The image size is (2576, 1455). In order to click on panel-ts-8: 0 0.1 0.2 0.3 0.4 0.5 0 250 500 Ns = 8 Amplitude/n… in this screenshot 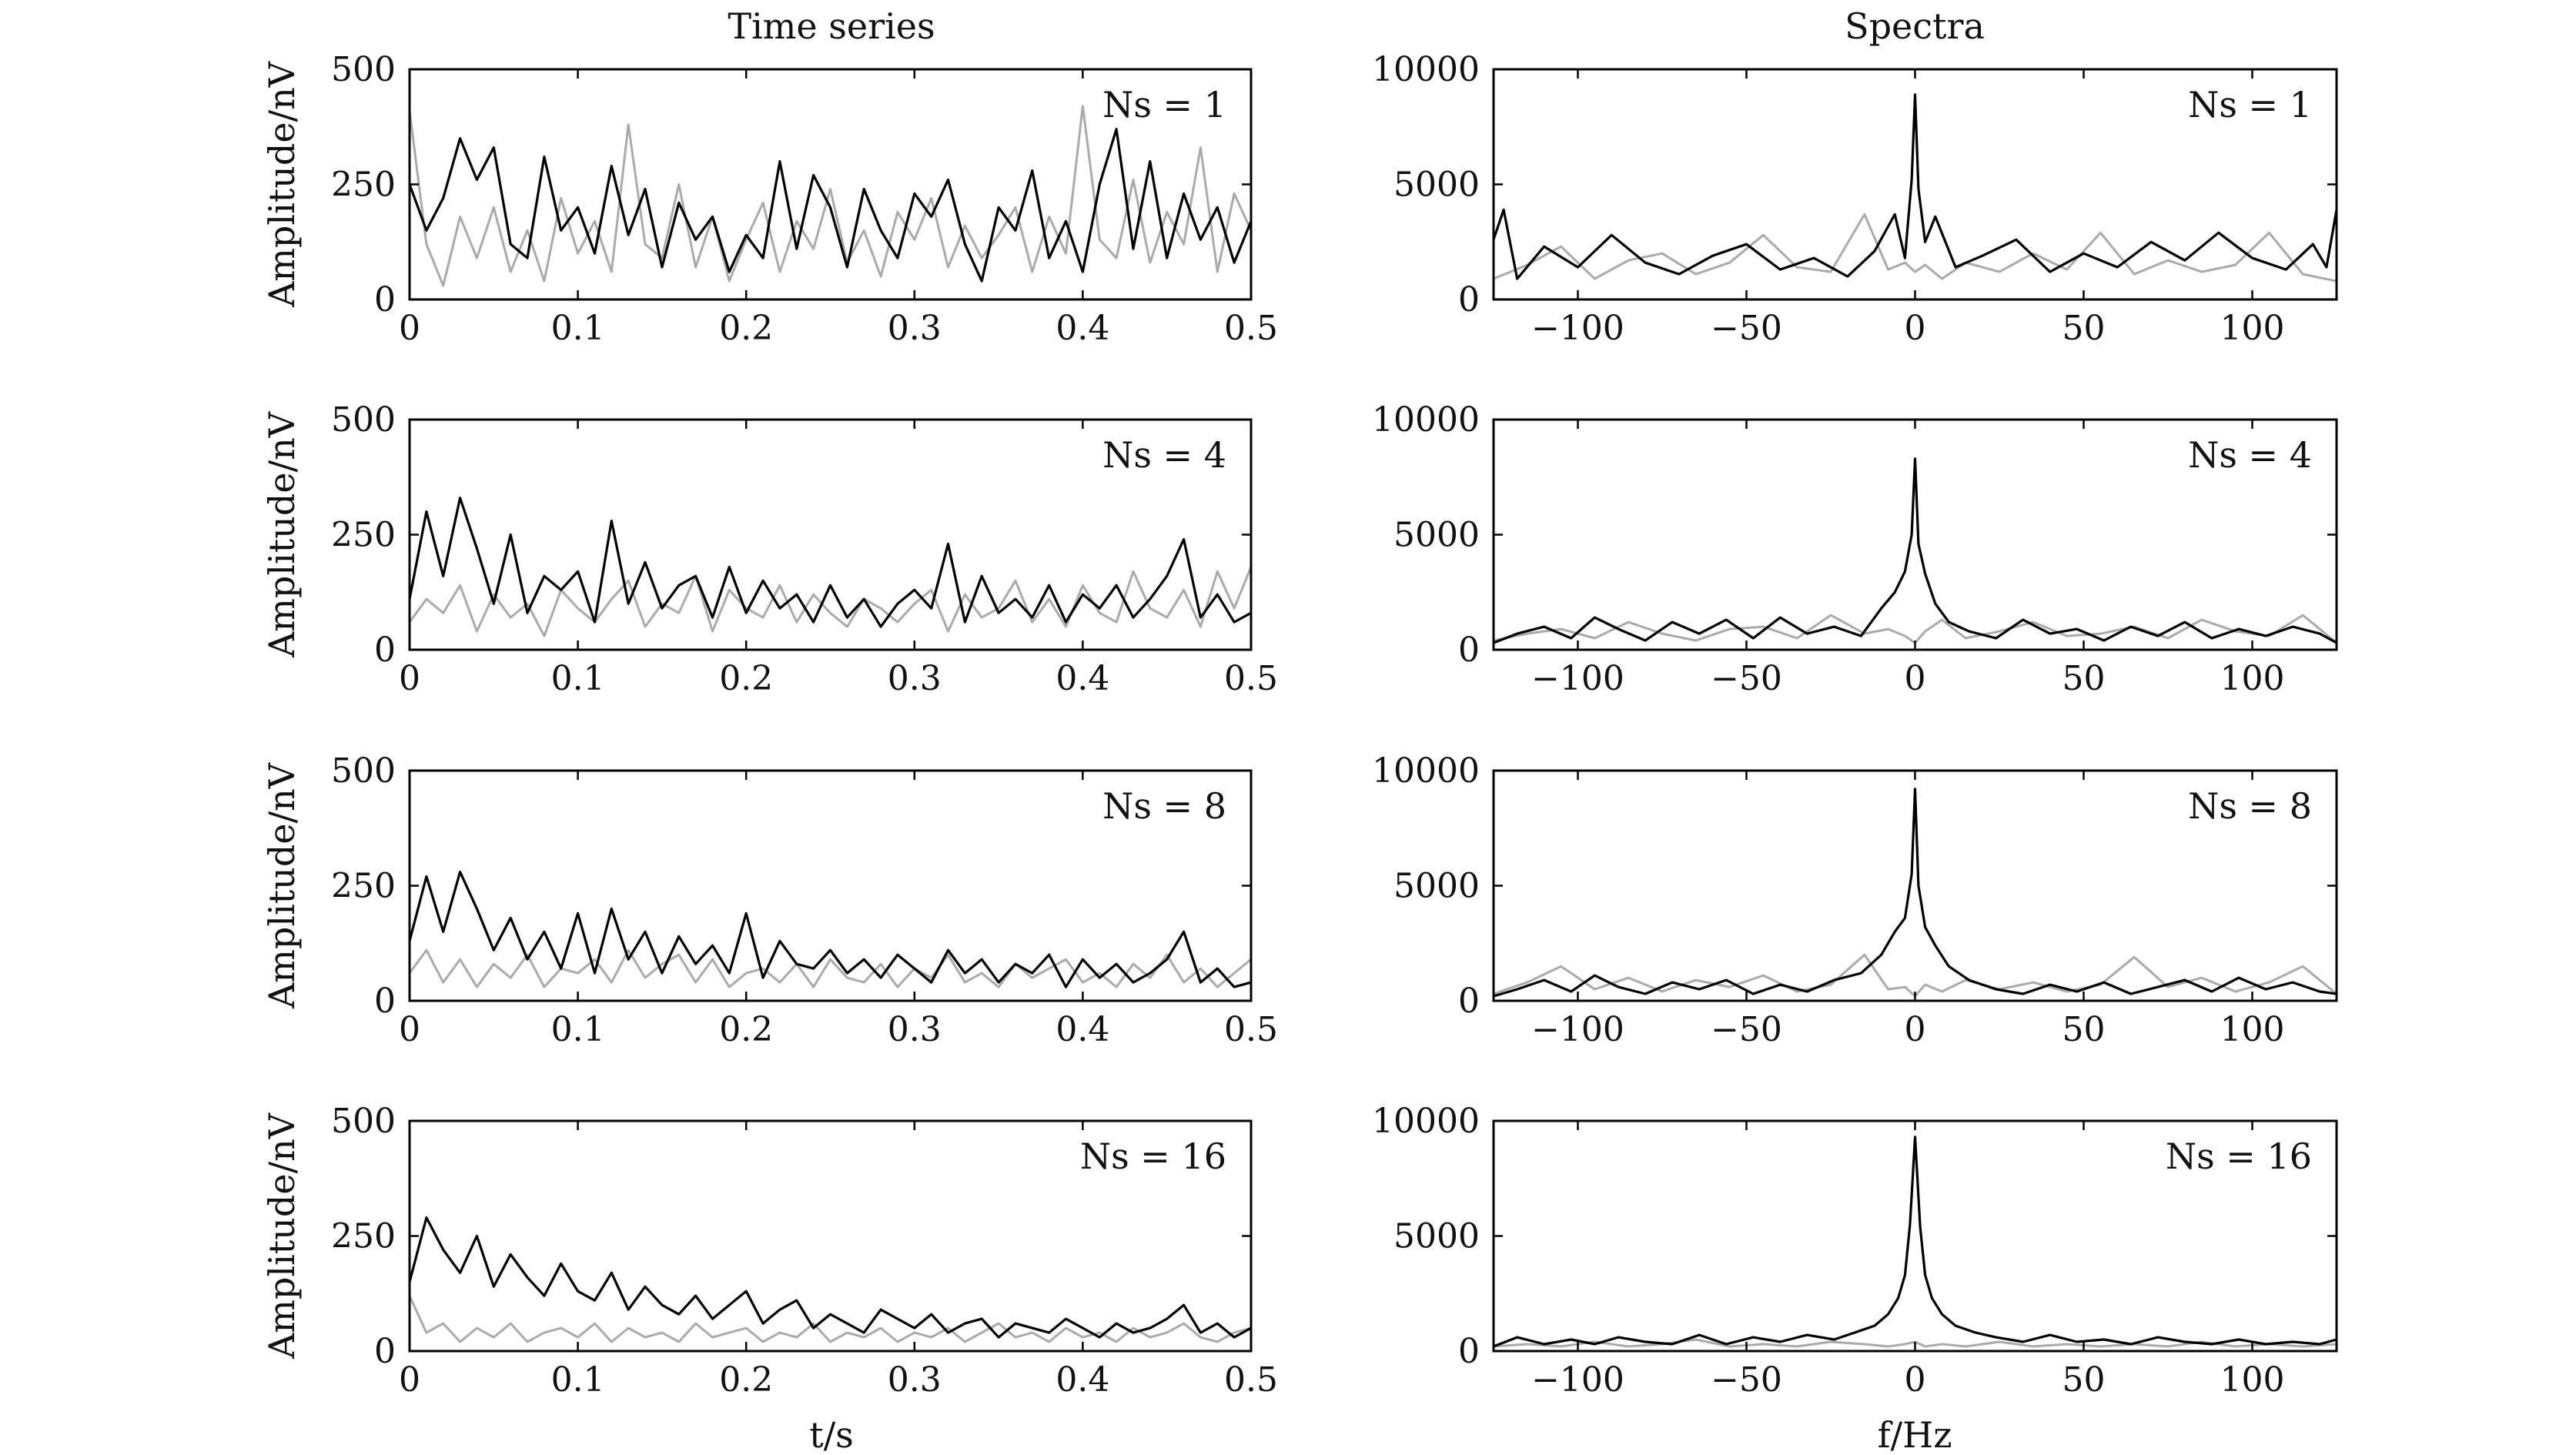, I will do `click(770, 900)`.